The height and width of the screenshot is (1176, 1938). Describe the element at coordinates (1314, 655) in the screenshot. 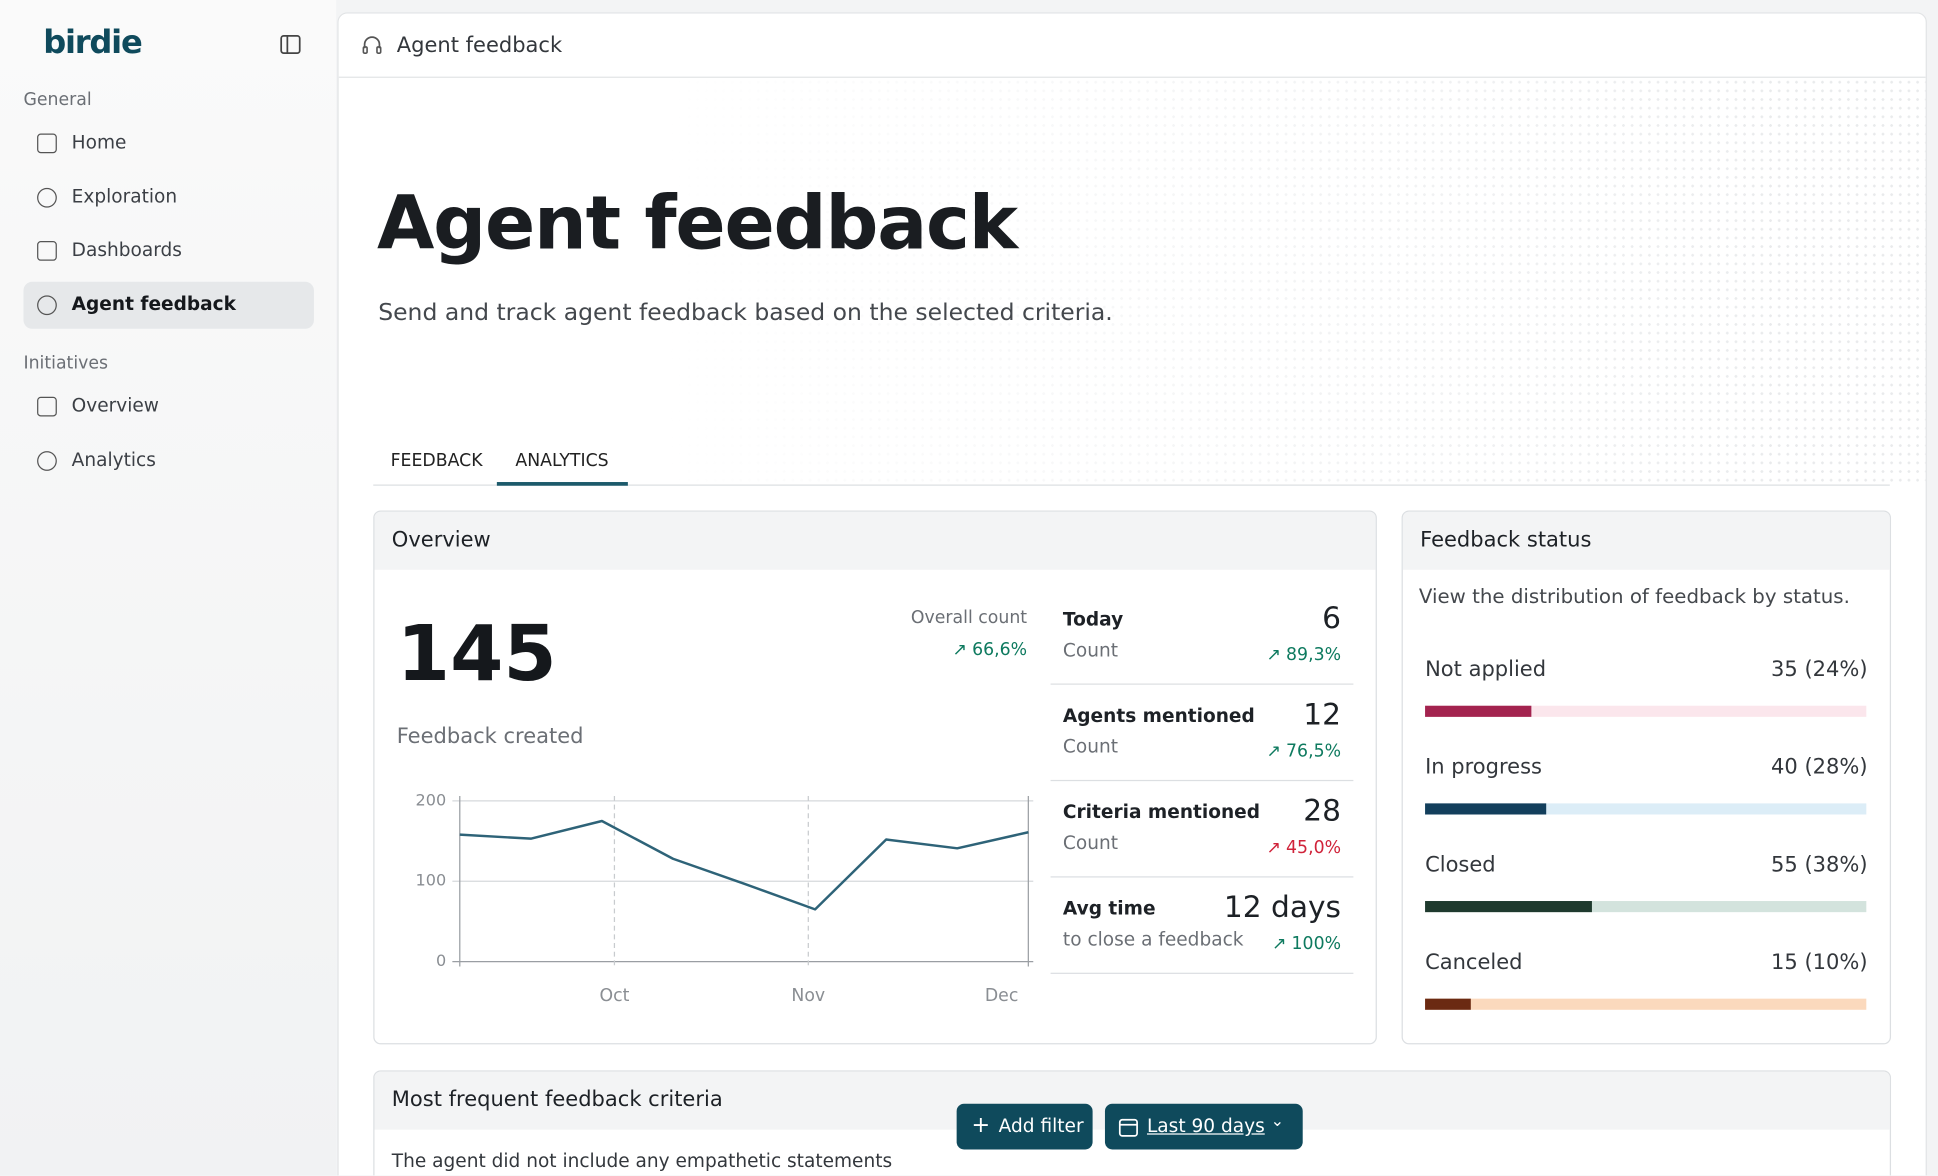

I see `change: 89,3%` at that location.